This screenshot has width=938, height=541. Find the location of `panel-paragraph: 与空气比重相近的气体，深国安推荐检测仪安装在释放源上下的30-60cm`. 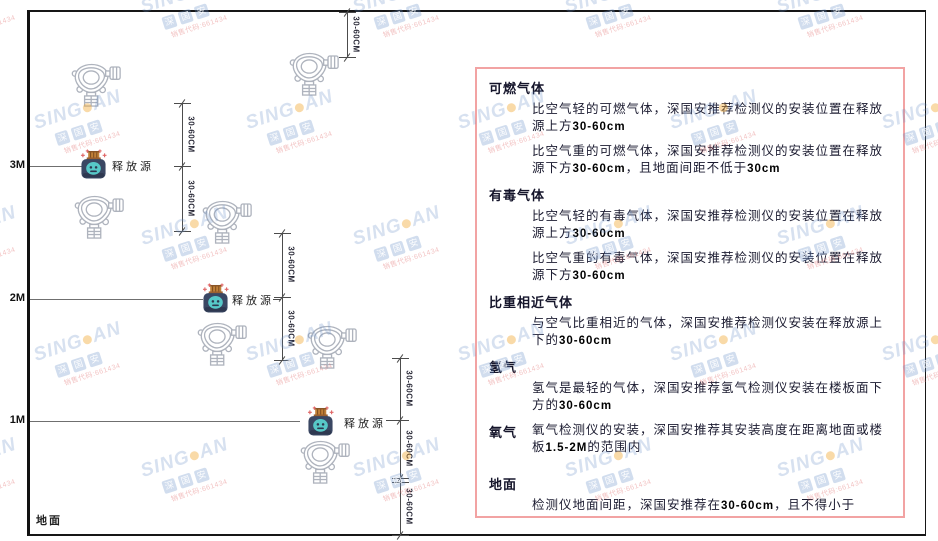

panel-paragraph: 与空气比重相近的气体，深国安推荐检测仪安装在释放源上下的30-60cm is located at coordinates (708, 331).